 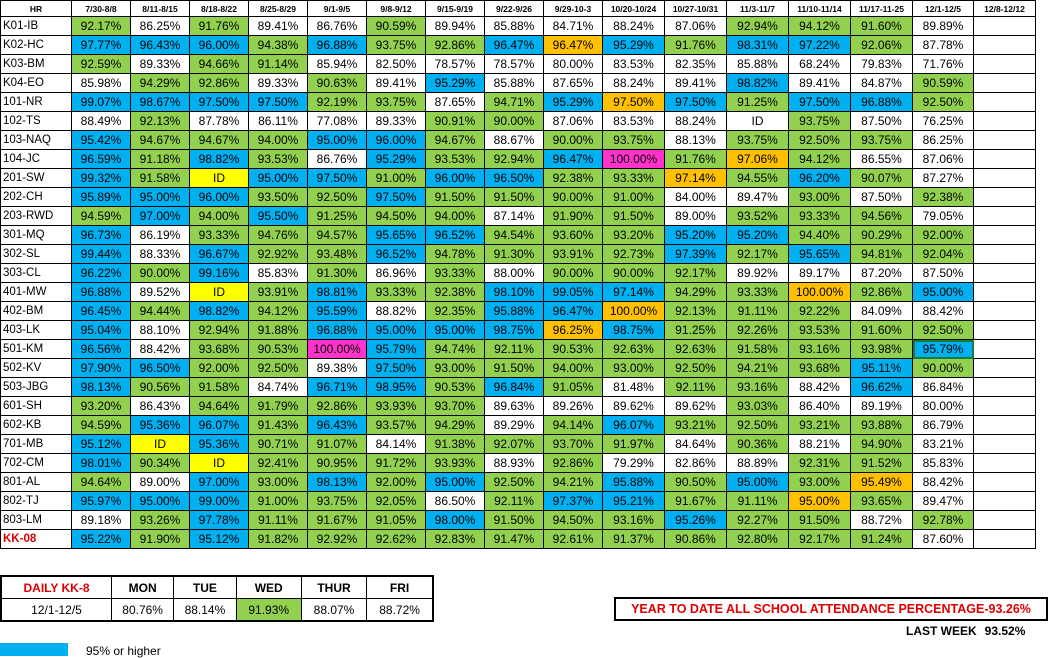 What do you see at coordinates (881, 45) in the screenshot?
I see `table-cell: 92.06%` at bounding box center [881, 45].